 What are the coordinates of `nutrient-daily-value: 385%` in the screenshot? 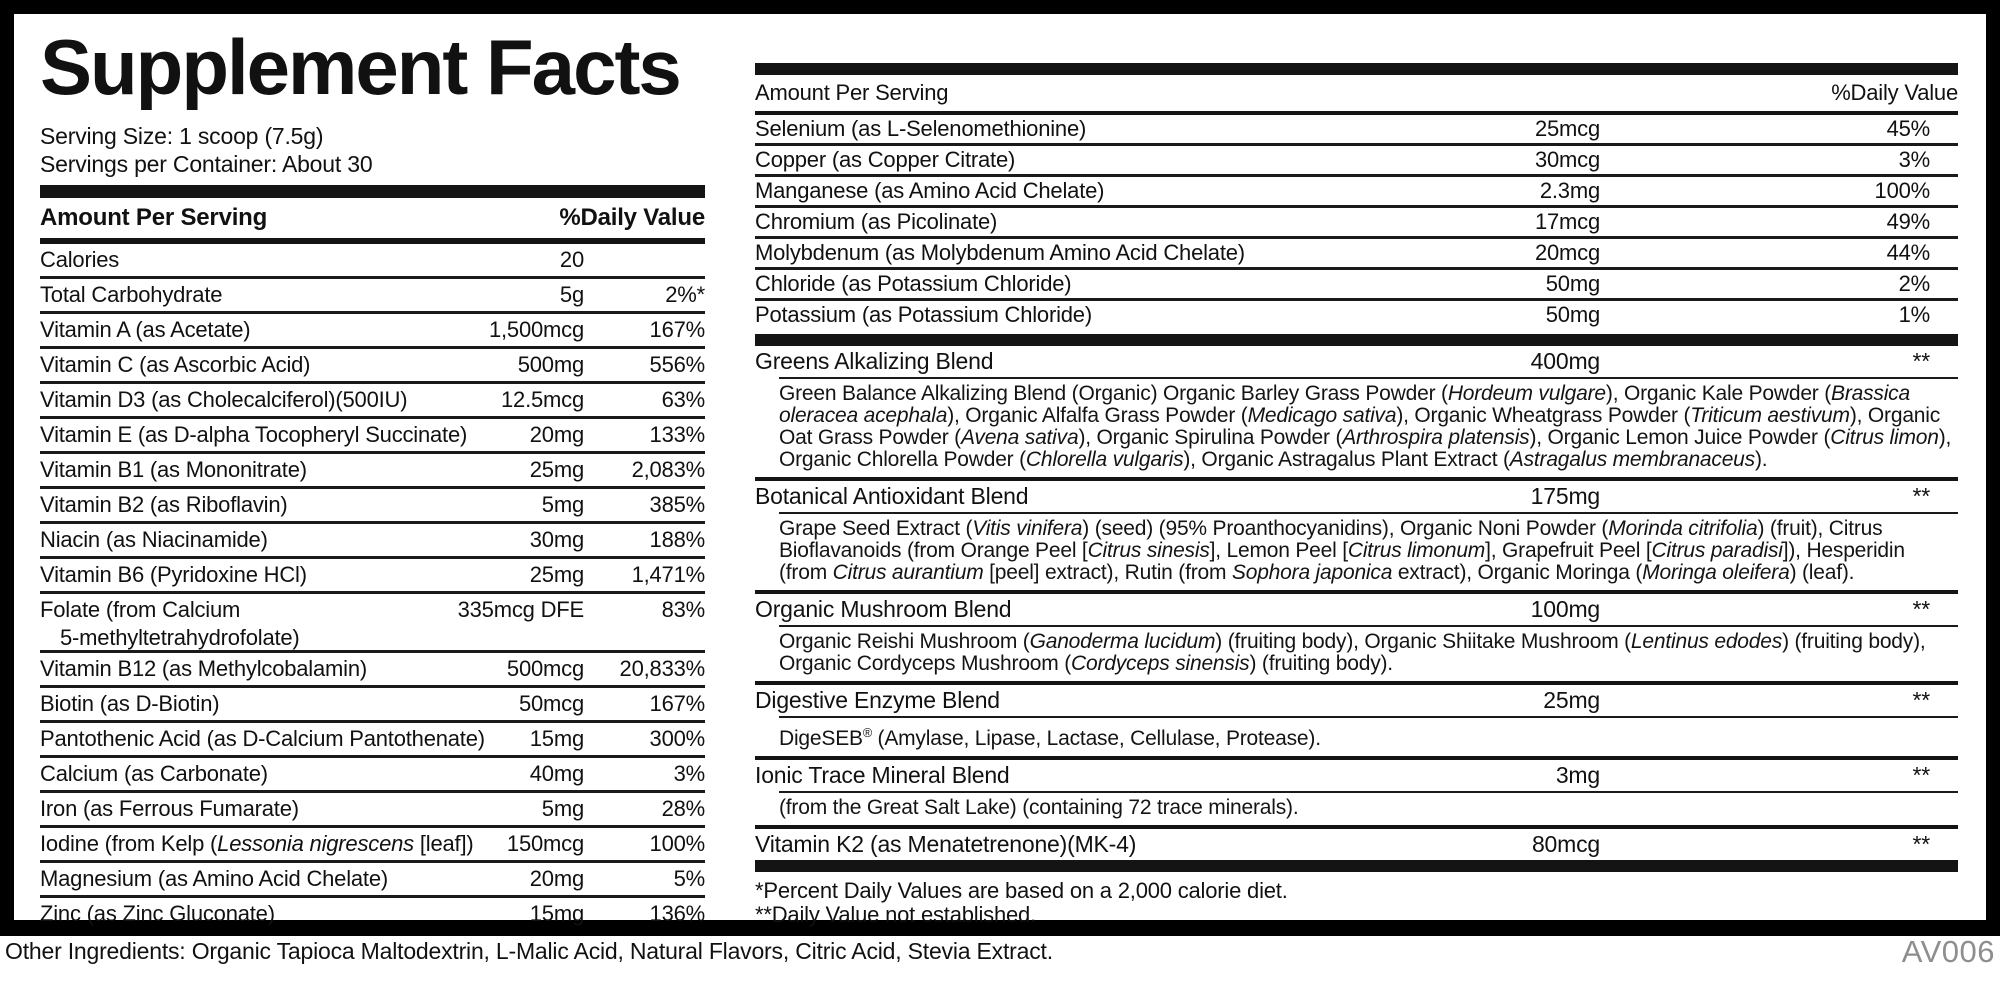 It's located at (677, 504).